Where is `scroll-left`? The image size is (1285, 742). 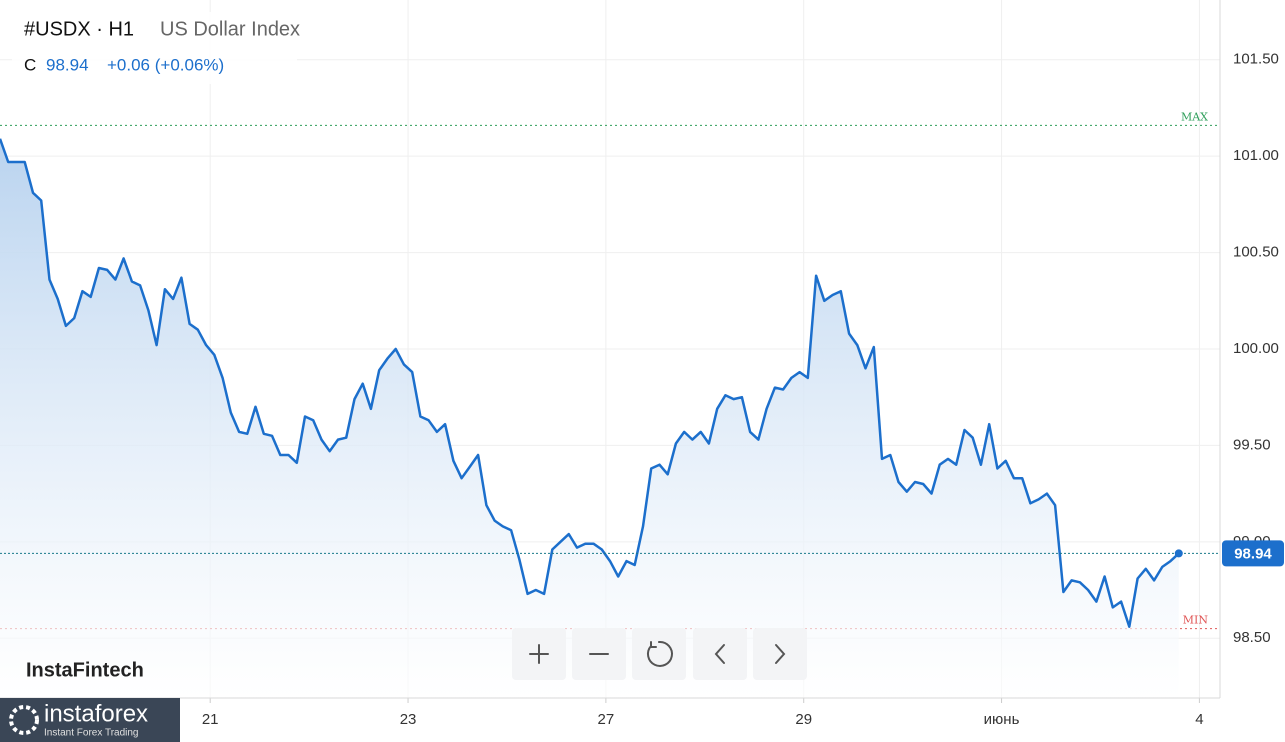
scroll-left is located at coordinates (720, 654).